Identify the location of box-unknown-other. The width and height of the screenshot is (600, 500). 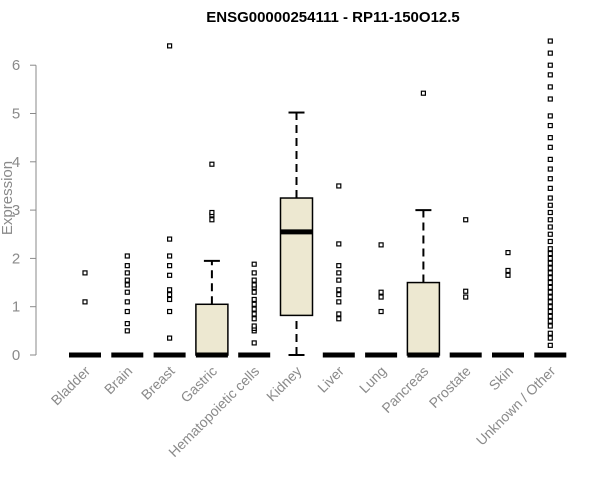
(550, 198).